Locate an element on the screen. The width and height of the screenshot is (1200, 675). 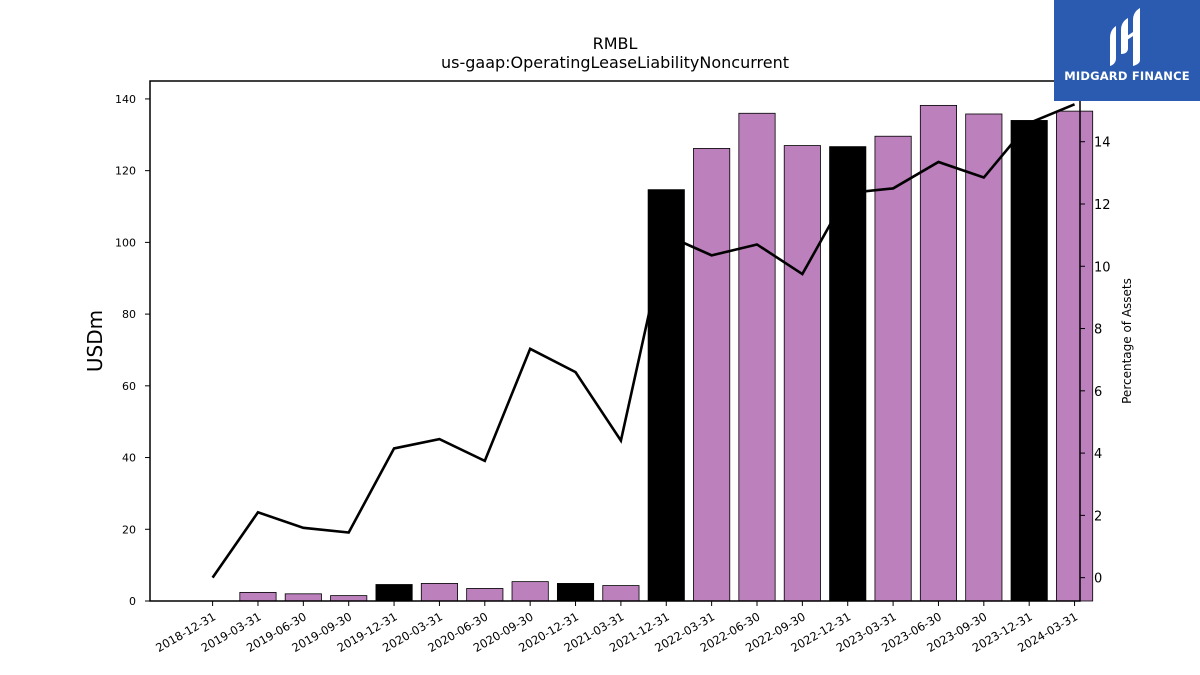
y-tick-label: 120 is located at coordinates (125, 171).